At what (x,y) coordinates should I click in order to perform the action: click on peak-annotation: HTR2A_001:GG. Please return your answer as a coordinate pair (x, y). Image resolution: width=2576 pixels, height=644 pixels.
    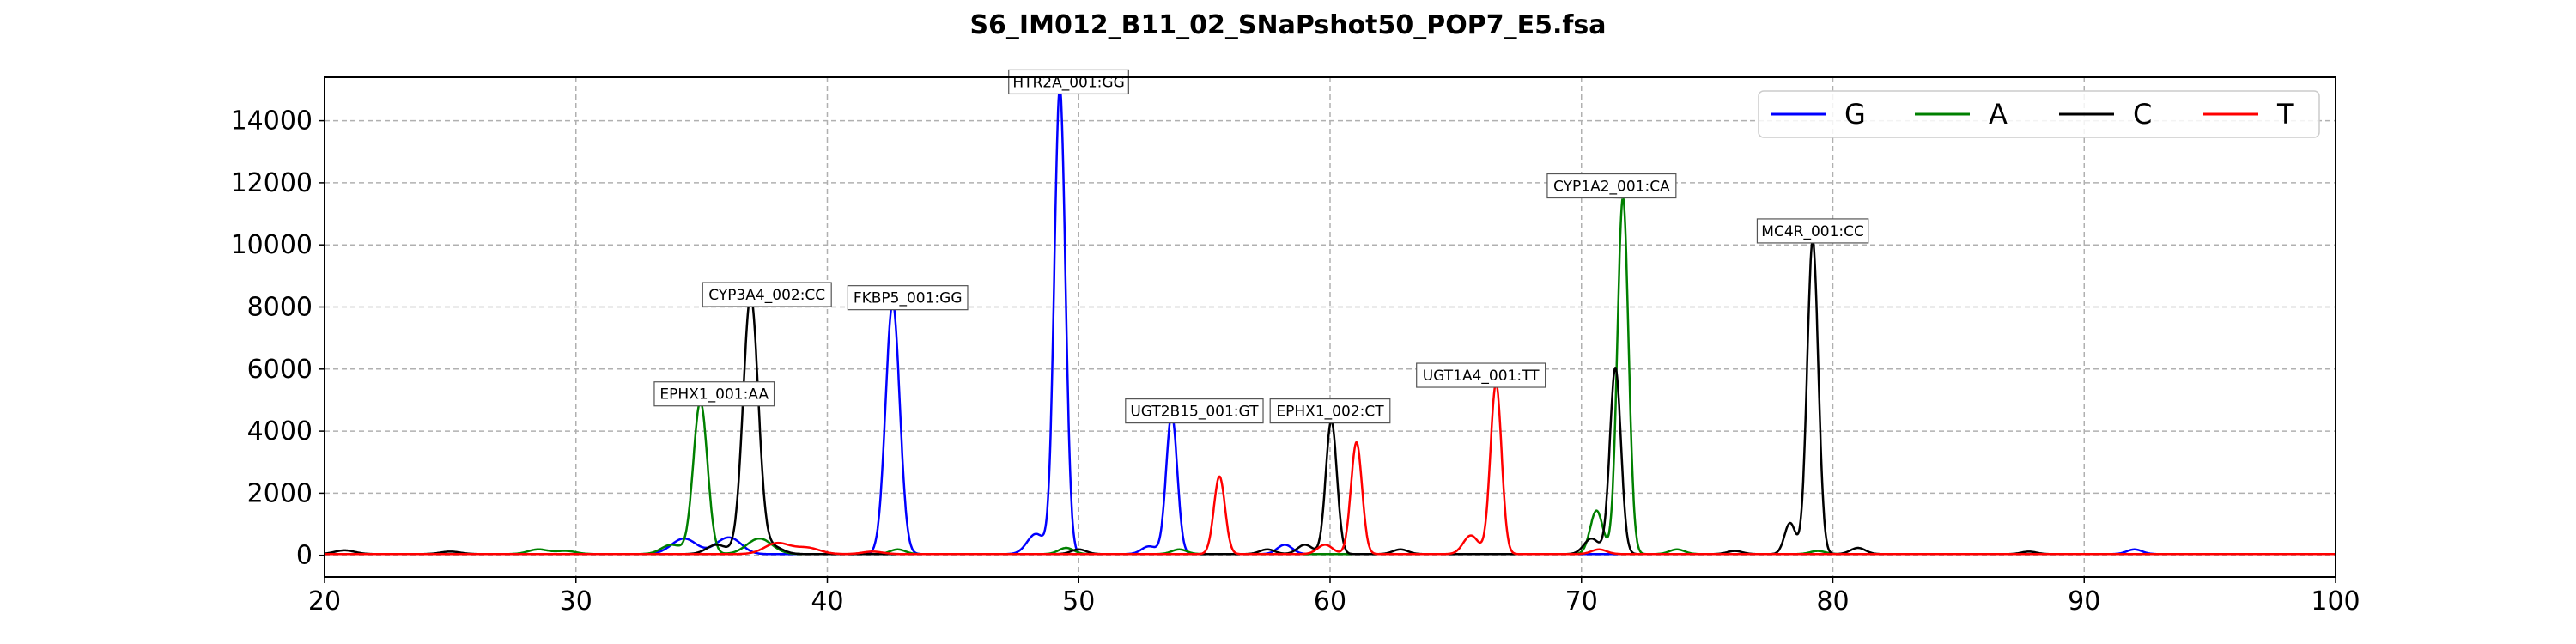
    Looking at the image, I should click on (1068, 82).